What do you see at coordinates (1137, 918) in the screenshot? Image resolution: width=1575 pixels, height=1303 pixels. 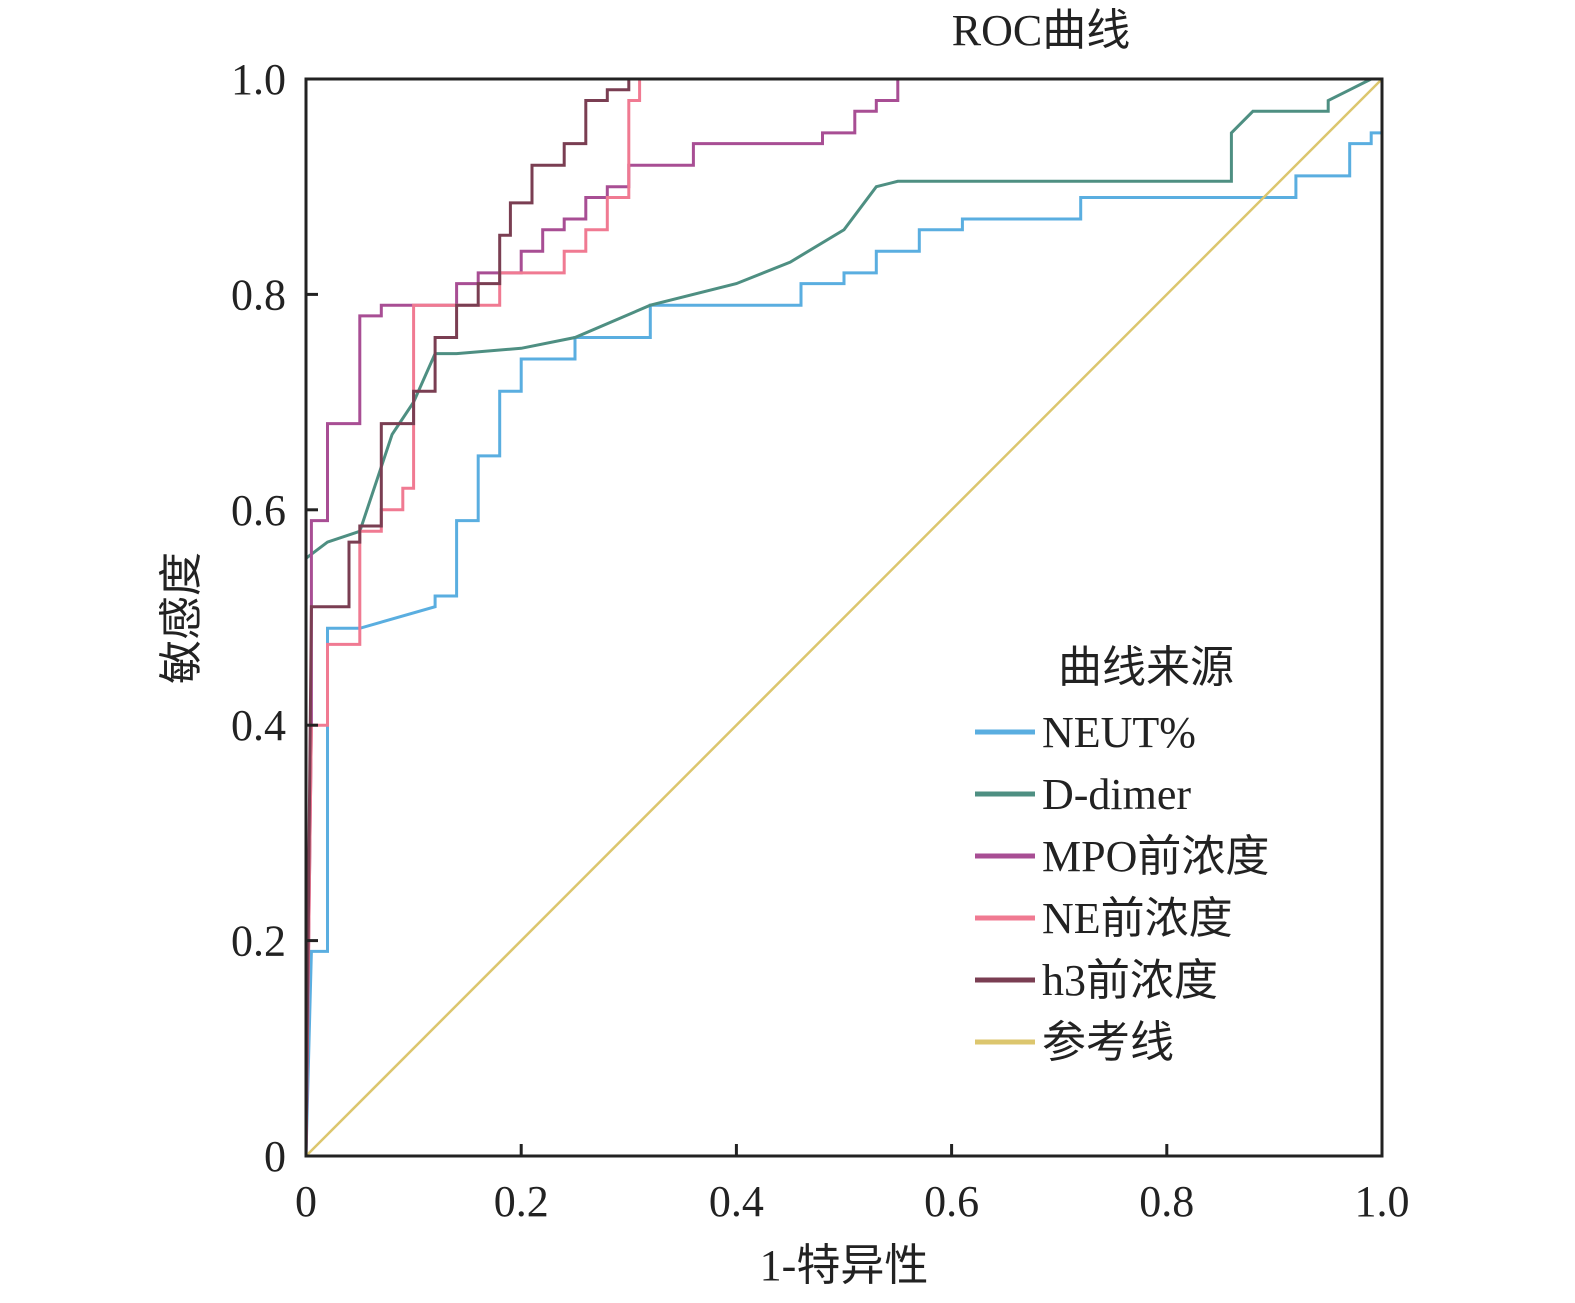 I see `legend-label: NE前浓度` at bounding box center [1137, 918].